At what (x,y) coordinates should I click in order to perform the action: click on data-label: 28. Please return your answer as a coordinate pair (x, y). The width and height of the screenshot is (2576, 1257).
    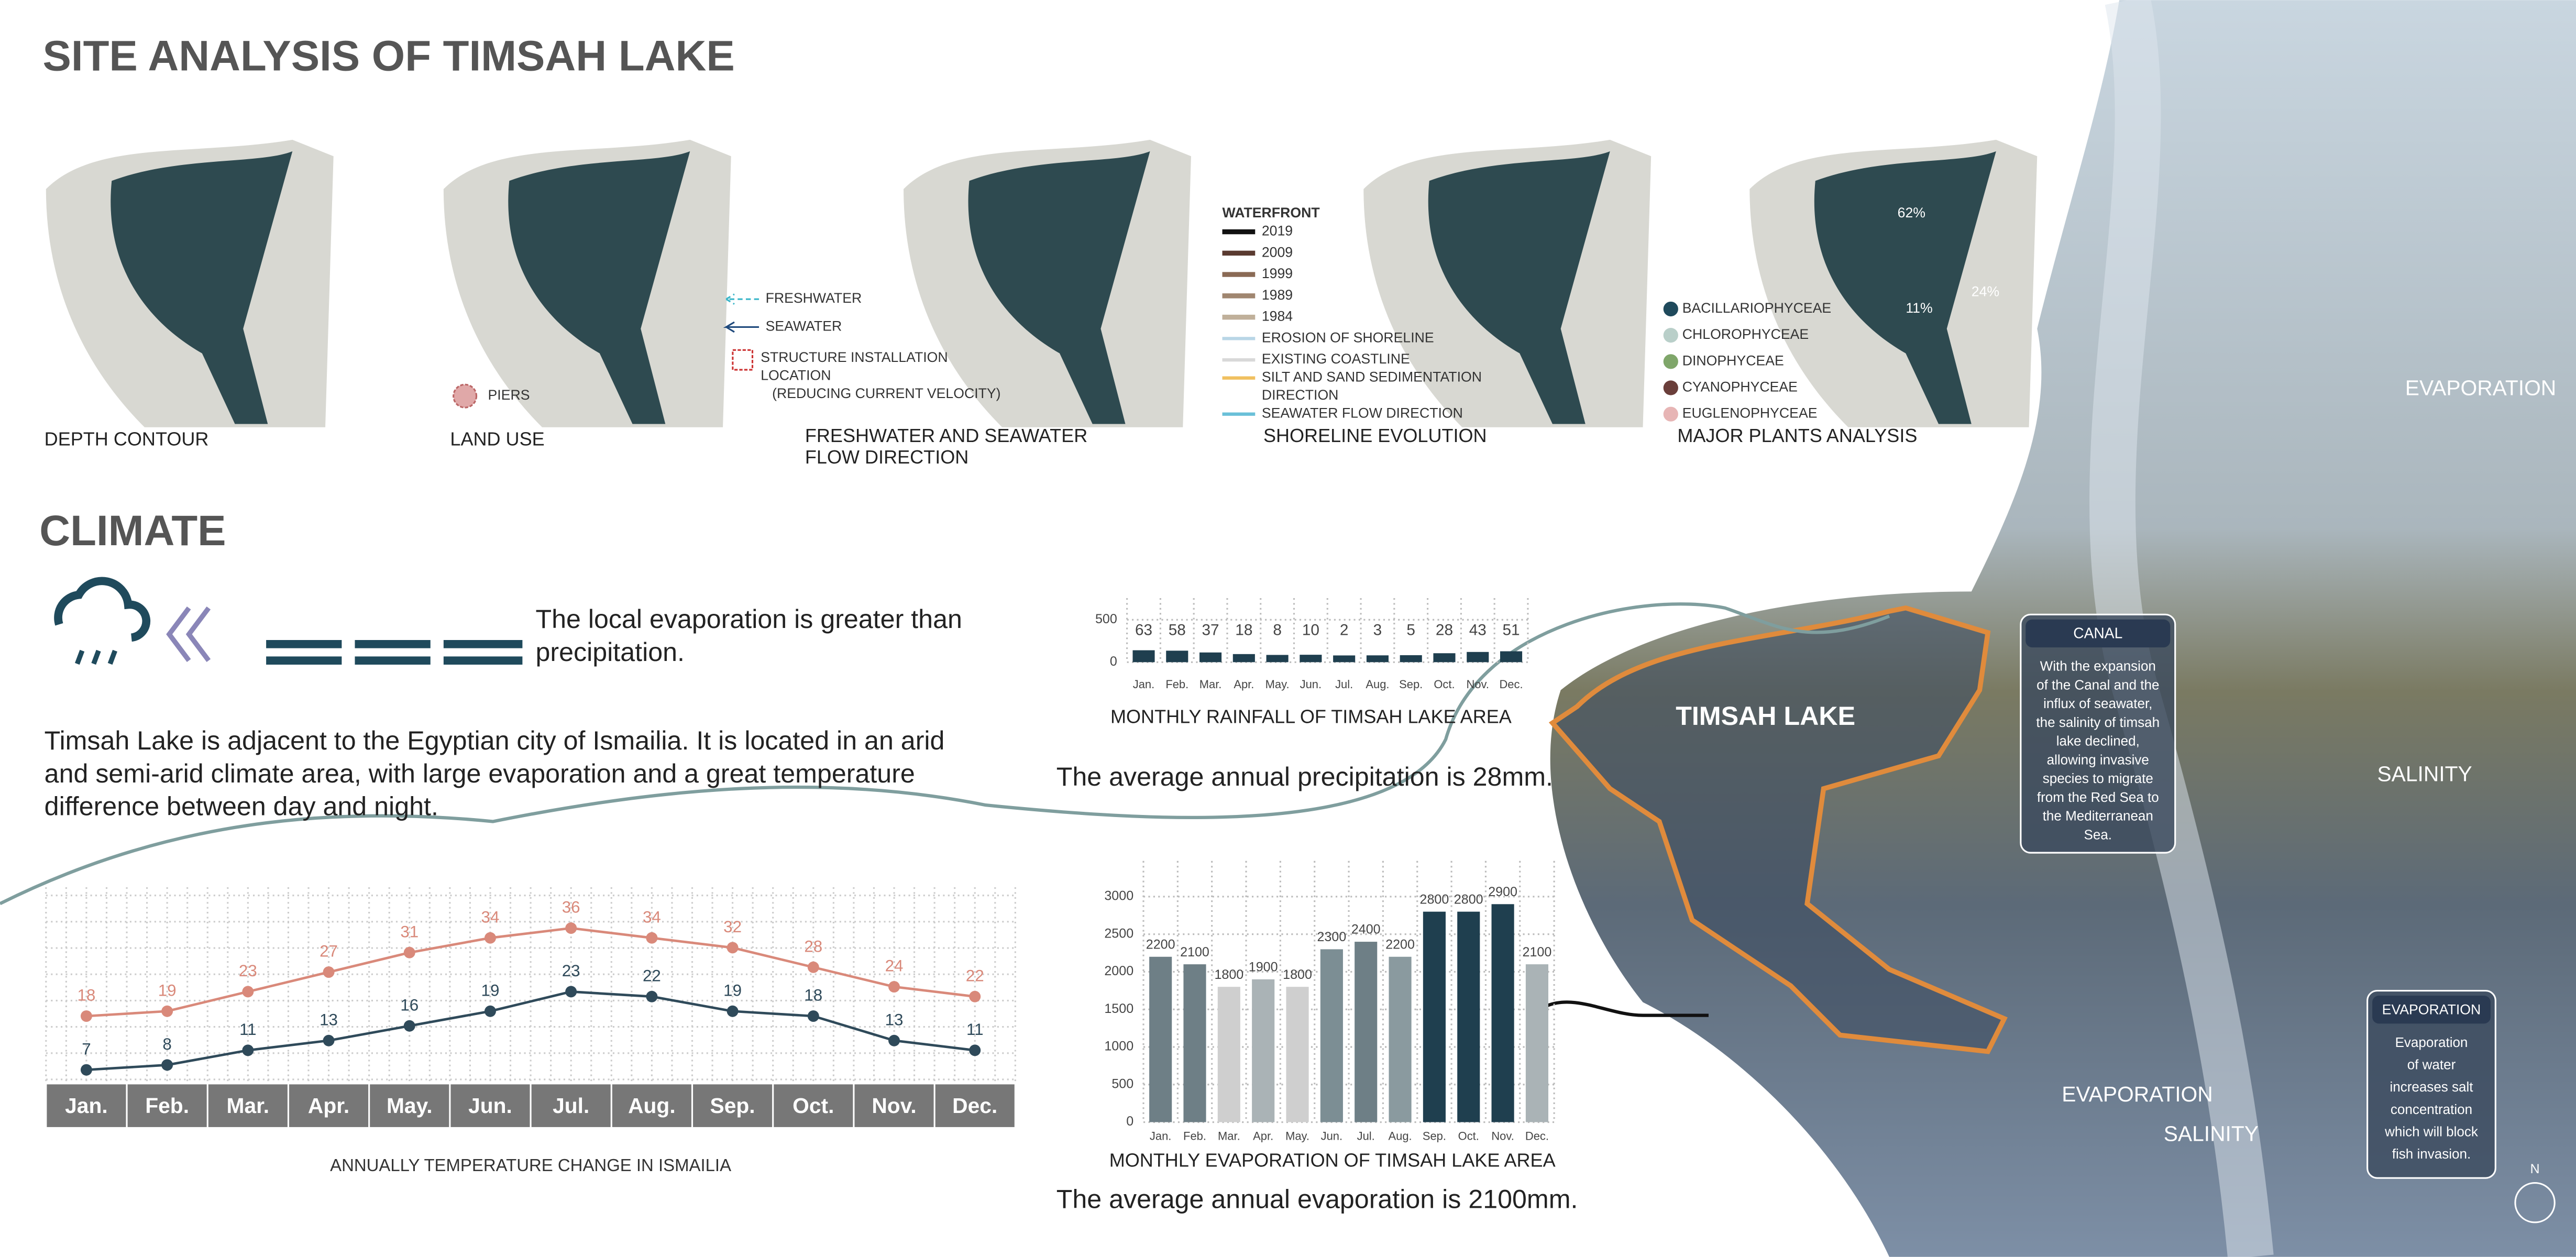
    Looking at the image, I should click on (1444, 630).